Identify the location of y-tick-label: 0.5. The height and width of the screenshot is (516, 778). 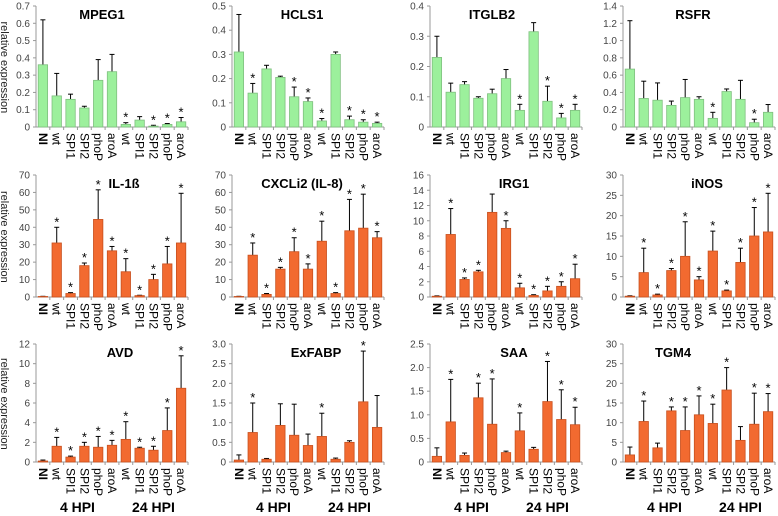
(219, 7).